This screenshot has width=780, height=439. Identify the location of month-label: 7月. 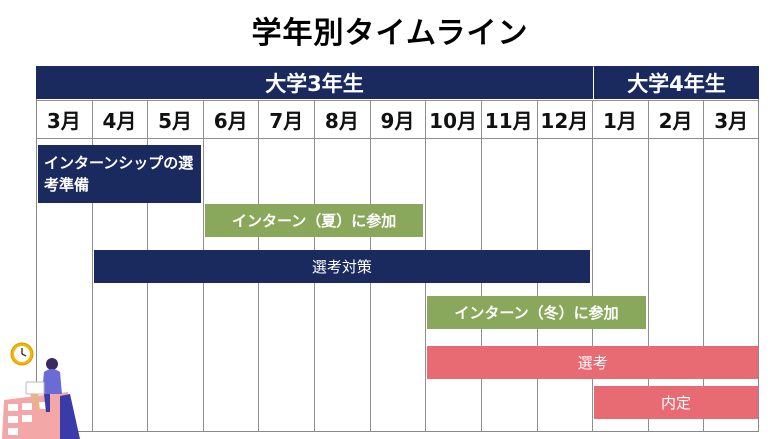
(286, 120).